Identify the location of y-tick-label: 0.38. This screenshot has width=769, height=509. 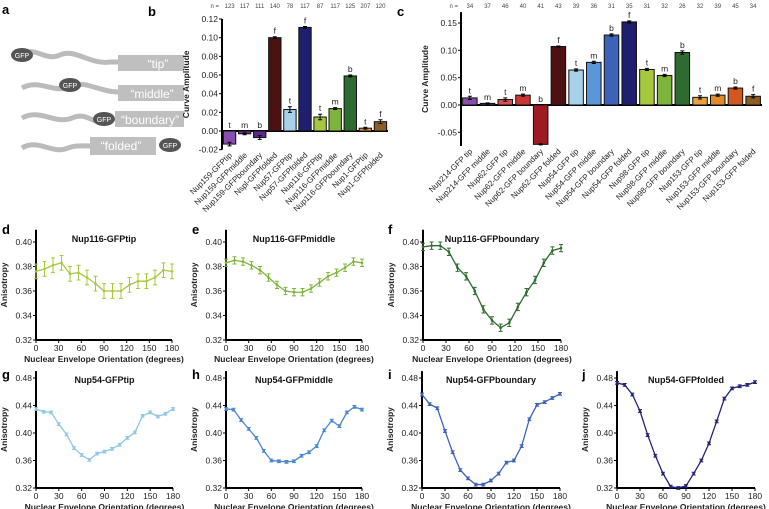
(410, 267).